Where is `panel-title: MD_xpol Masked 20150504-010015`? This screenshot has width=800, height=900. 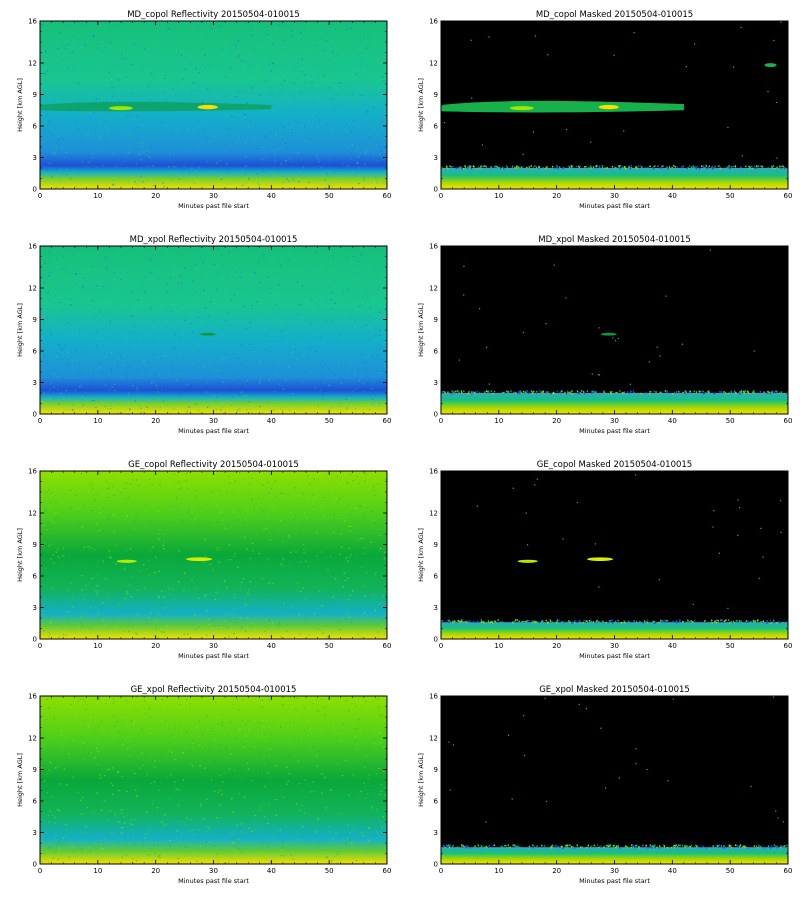 panel-title: MD_xpol Masked 20150504-010015 is located at coordinates (614, 240).